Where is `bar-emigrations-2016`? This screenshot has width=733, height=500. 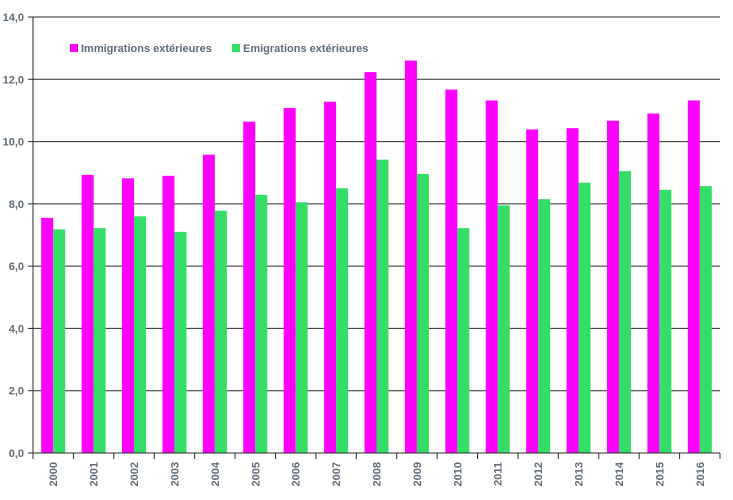
bar-emigrations-2016 is located at coordinates (705, 319).